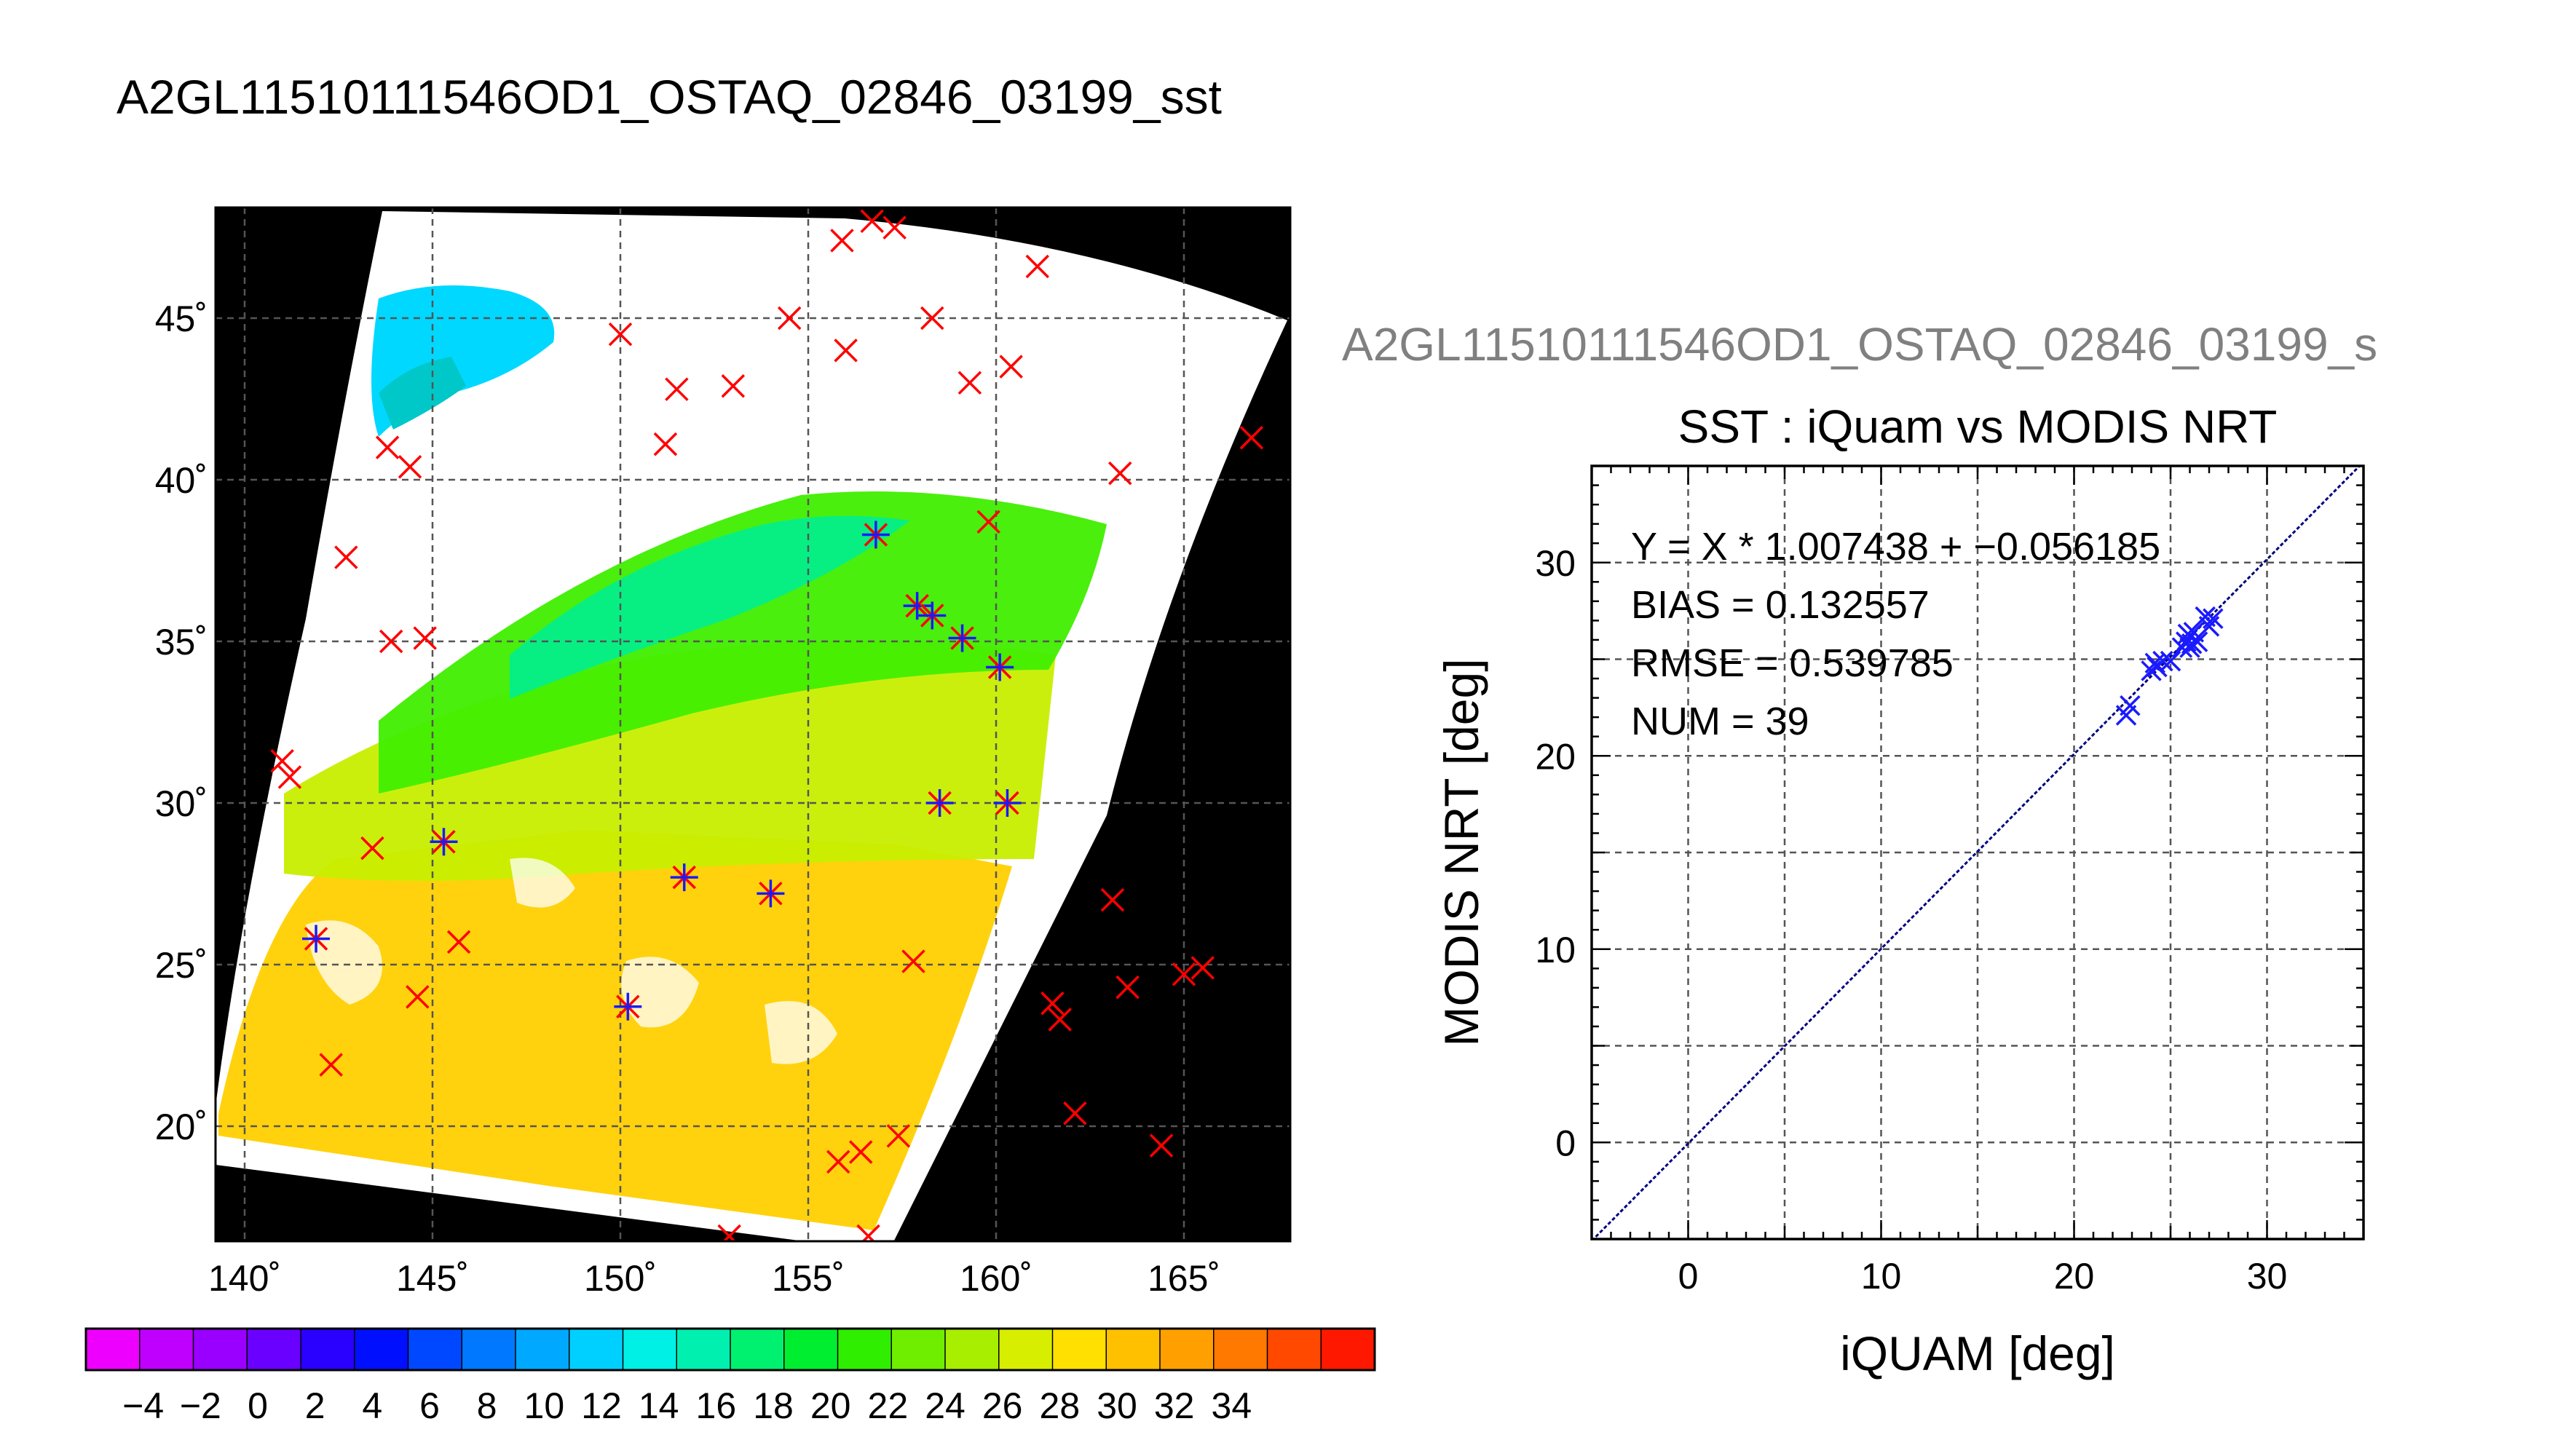  What do you see at coordinates (1688, 1276) in the screenshot?
I see `x-tick-label: 0` at bounding box center [1688, 1276].